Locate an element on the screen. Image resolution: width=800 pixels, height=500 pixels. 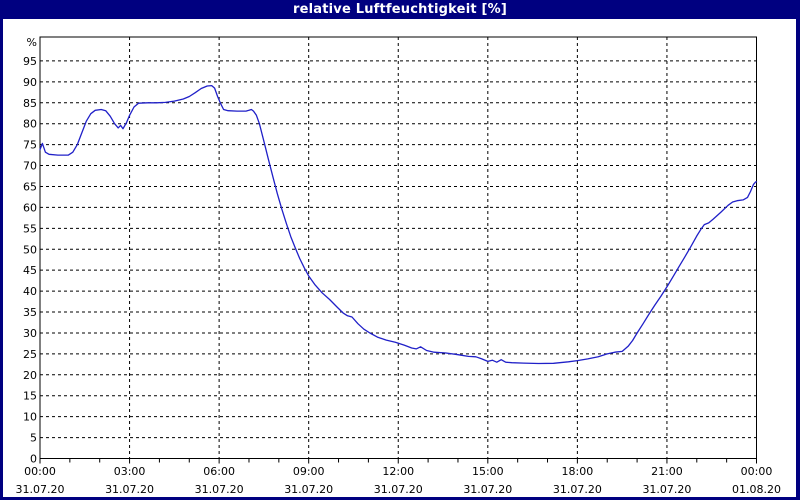
x-tick-time-label: 12:00 is located at coordinates (398, 471).